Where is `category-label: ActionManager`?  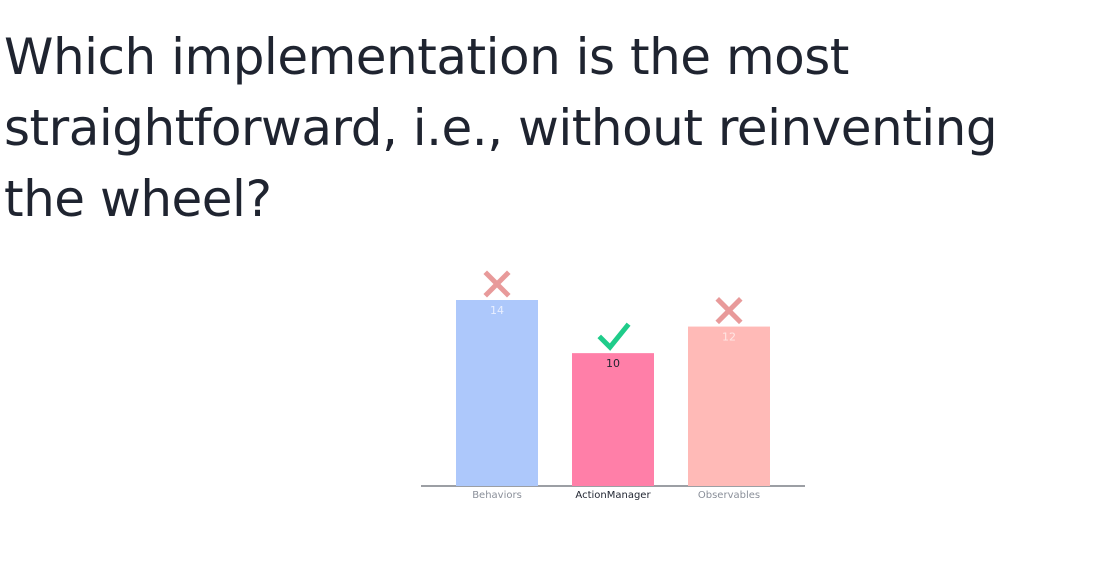 category-label: ActionManager is located at coordinates (613, 495).